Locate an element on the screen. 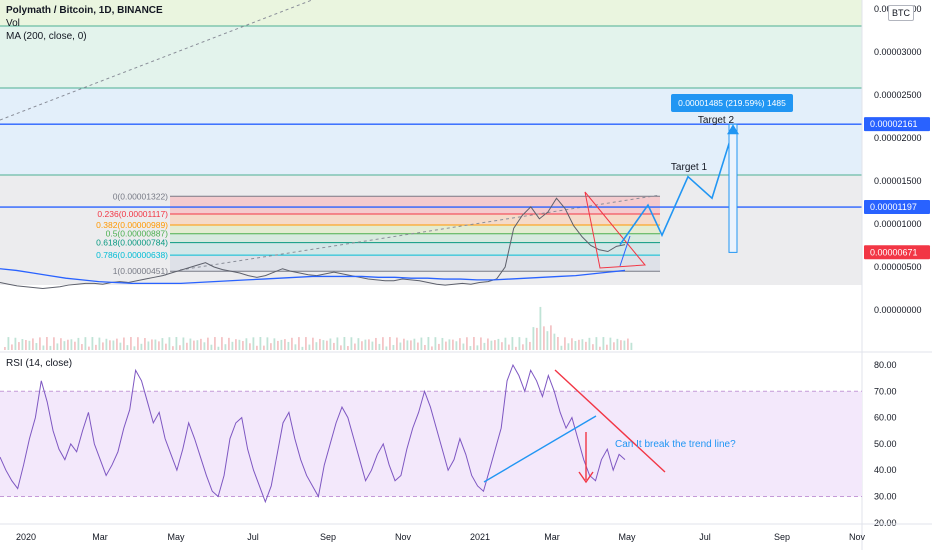  currency-tag: BTC is located at coordinates (901, 13).